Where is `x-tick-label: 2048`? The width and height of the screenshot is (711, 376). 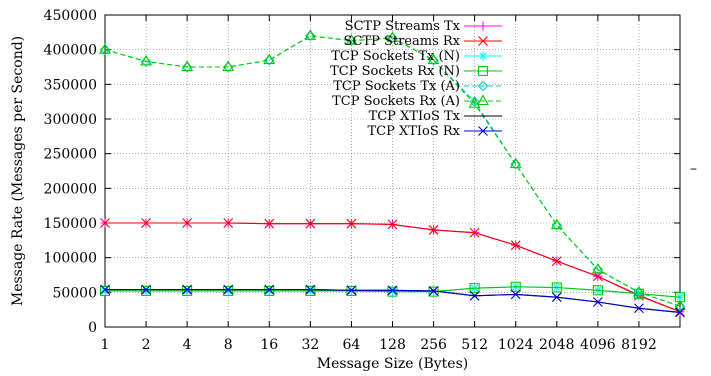
x-tick-label: 2048 is located at coordinates (557, 345).